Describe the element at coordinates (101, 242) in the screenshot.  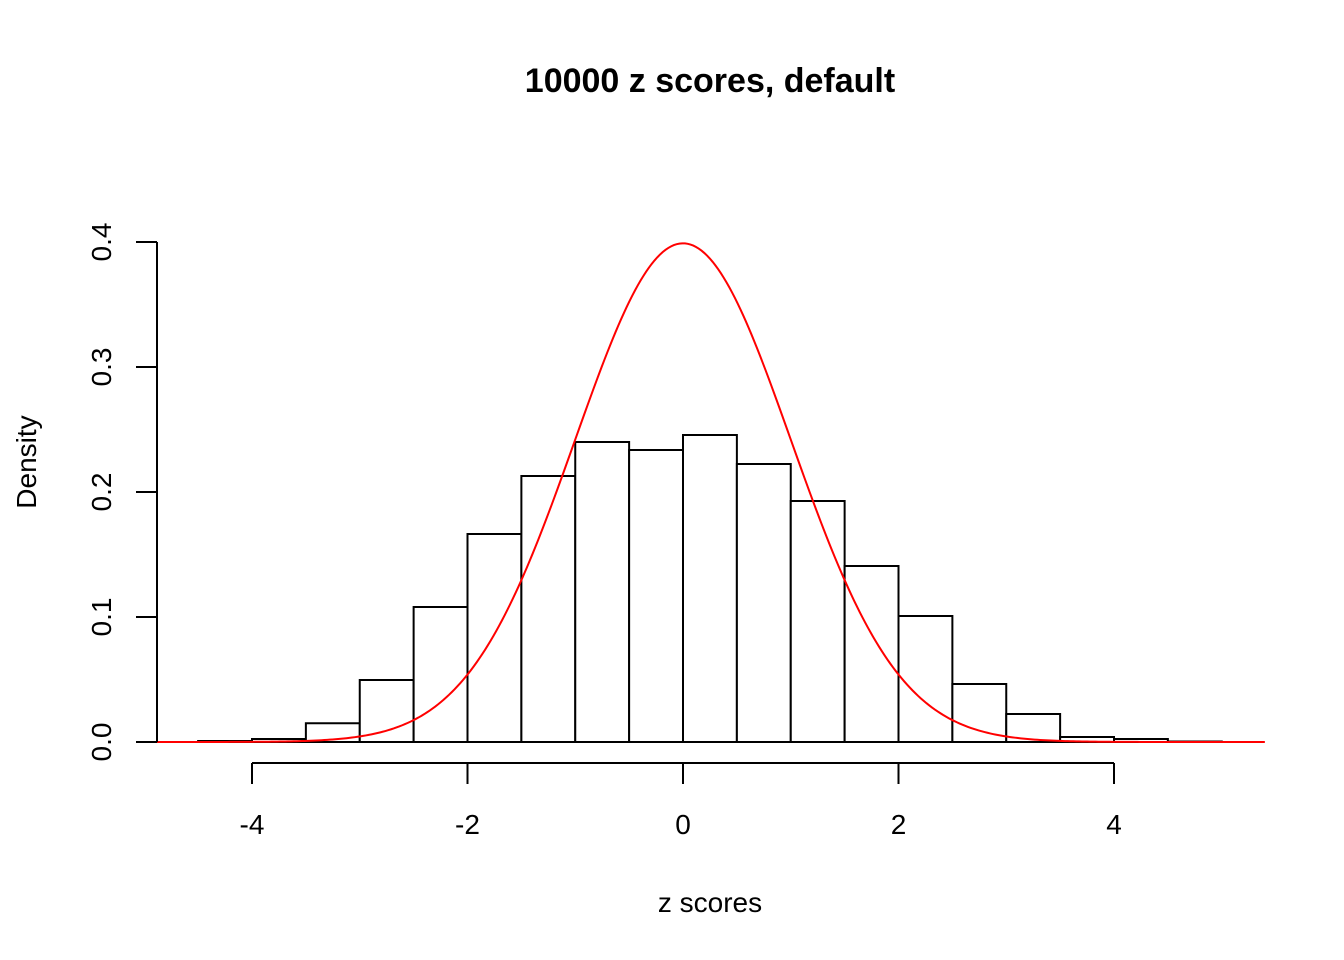
I see `y-tick-label: 0.4` at that location.